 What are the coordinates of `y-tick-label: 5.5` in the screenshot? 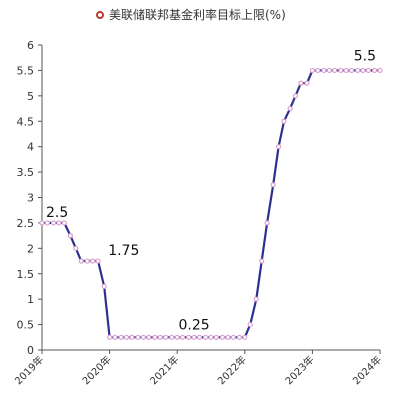 It's located at (26, 70).